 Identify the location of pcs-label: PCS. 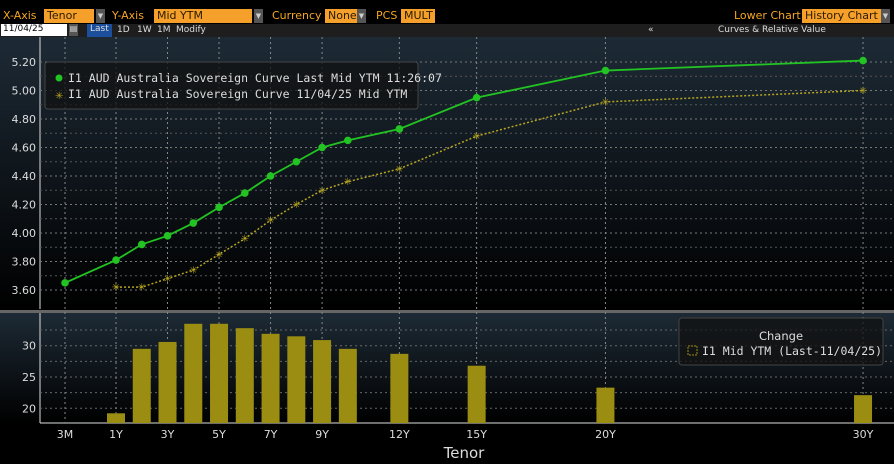
(387, 15).